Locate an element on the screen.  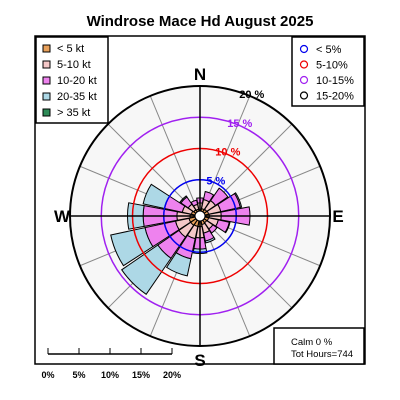
speed-legend: < 5 kt 5-10 kt 10-20 kt 20-35 kt > 35 kt is located at coordinates (72, 80).